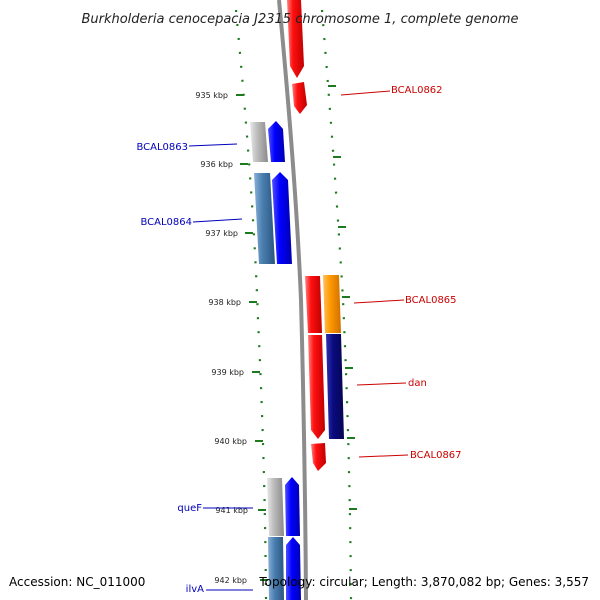 The height and width of the screenshot is (600, 600). Describe the element at coordinates (216, 164) in the screenshot. I see `tick-label: 936 kbp` at that location.